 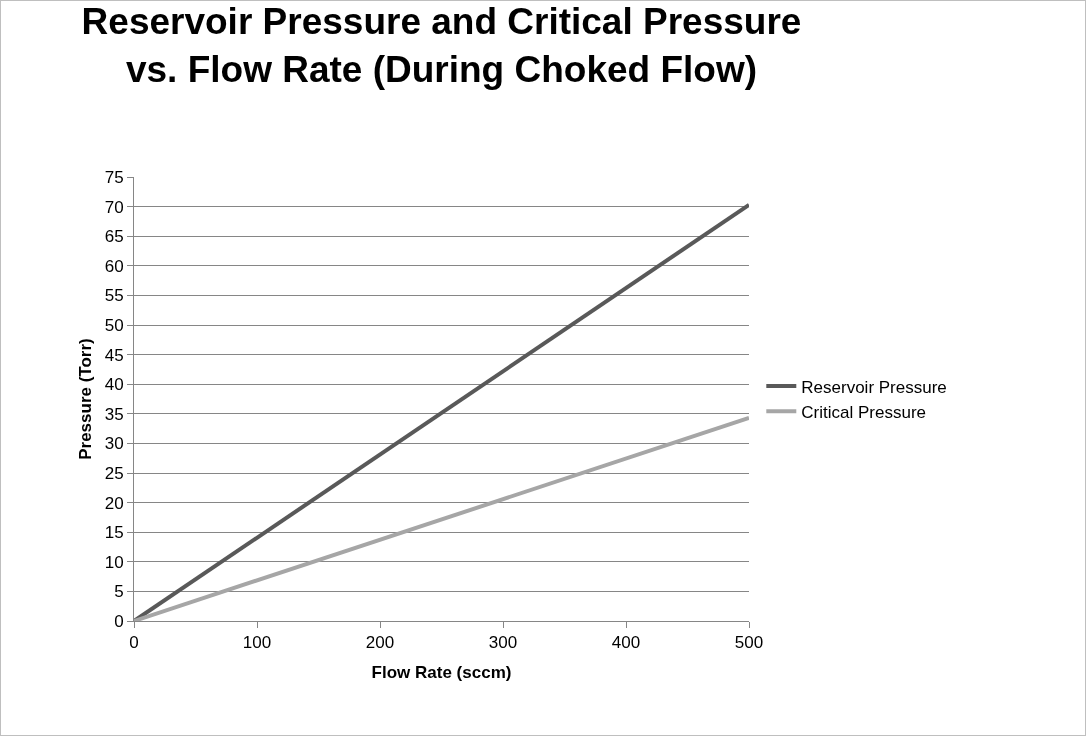 What do you see at coordinates (114, 385) in the screenshot?
I see `y-tick-label: 40` at bounding box center [114, 385].